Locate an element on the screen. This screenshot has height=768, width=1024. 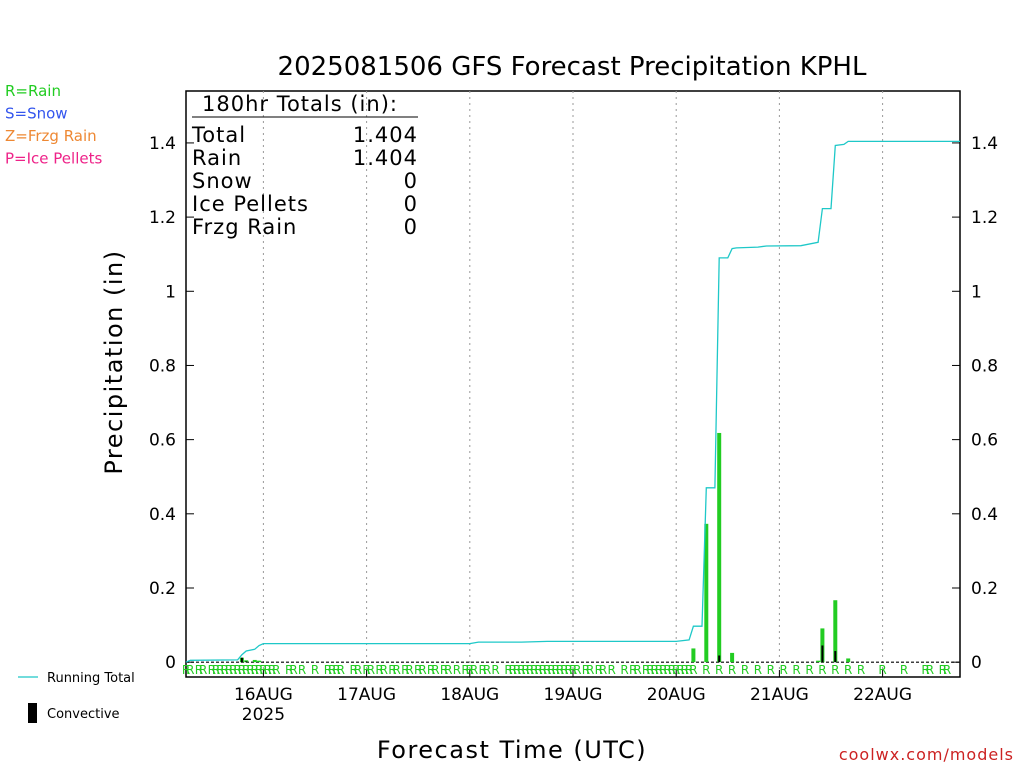
y-tick-label: 0.8 is located at coordinates (984, 366).